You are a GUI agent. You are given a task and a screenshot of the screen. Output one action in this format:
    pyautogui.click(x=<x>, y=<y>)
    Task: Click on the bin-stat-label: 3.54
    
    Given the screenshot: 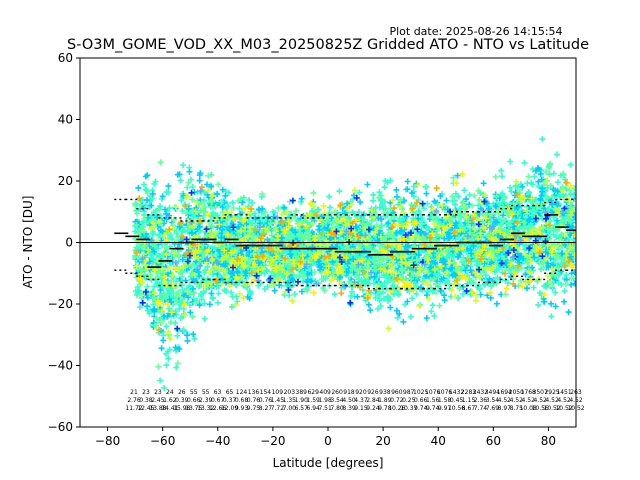 What is the action you would take?
    pyautogui.click(x=493, y=400)
    